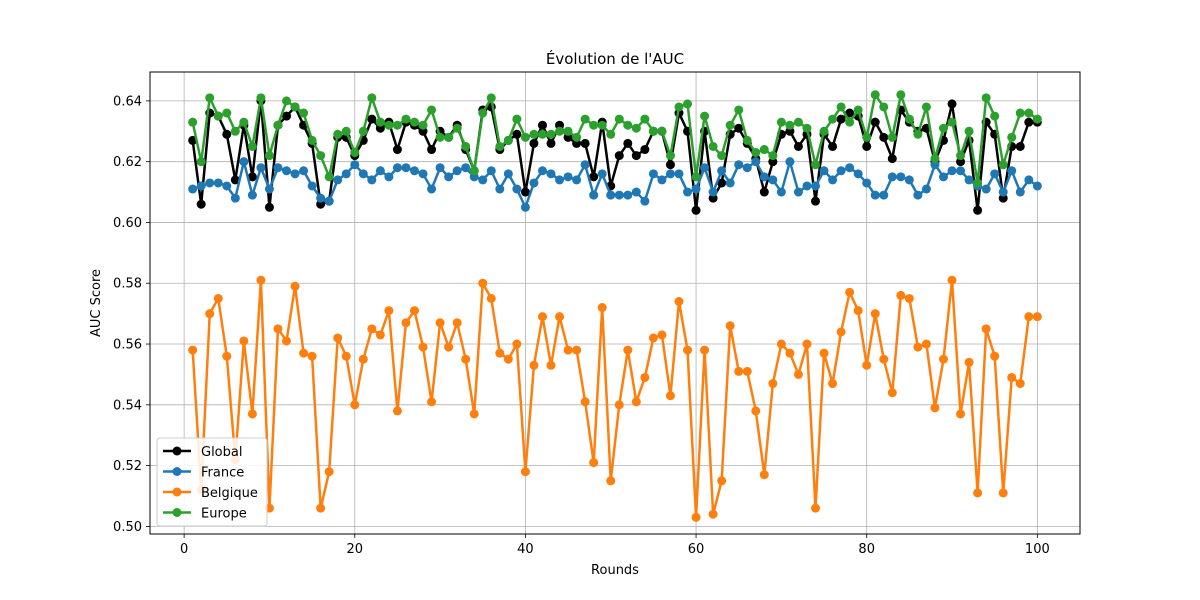  What do you see at coordinates (229, 493) in the screenshot?
I see `legend-label-belgique: Belgique` at bounding box center [229, 493].